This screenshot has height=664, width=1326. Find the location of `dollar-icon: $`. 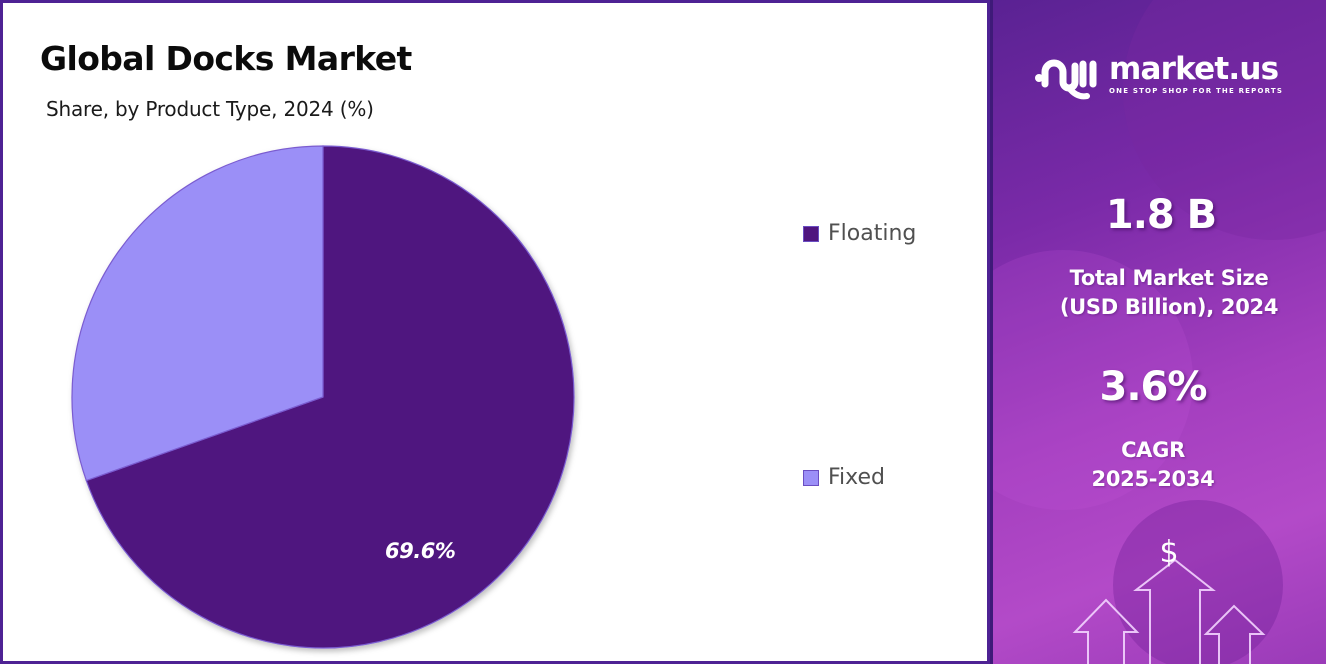

dollar-icon: $ is located at coordinates (1168, 552).